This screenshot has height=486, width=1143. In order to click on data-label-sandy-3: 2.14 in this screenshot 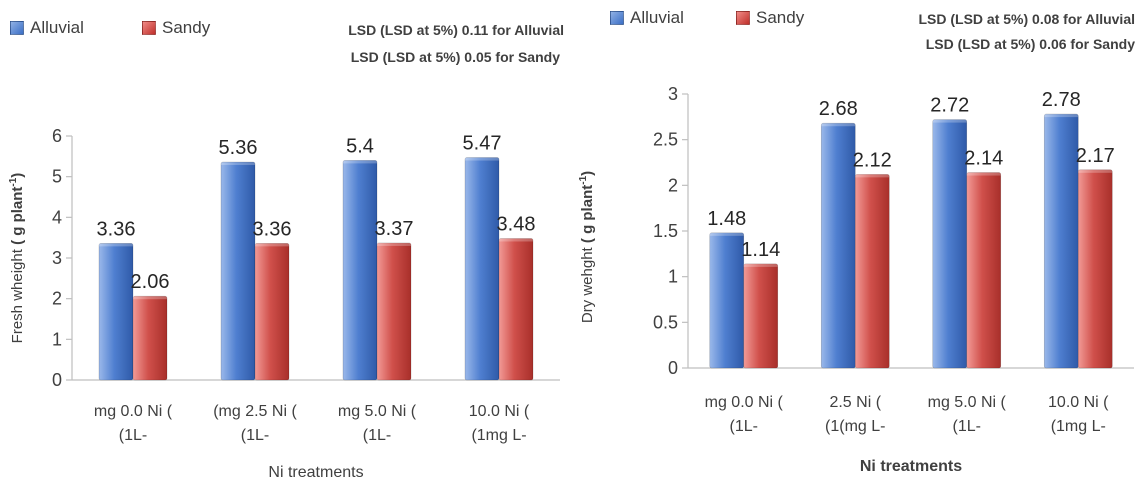, I will do `click(983, 159)`.